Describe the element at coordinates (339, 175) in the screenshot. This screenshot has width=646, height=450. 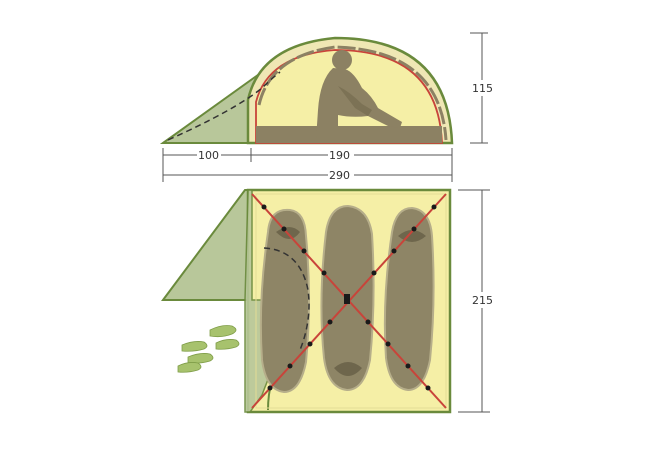
I see `total-length-label: 290` at that location.